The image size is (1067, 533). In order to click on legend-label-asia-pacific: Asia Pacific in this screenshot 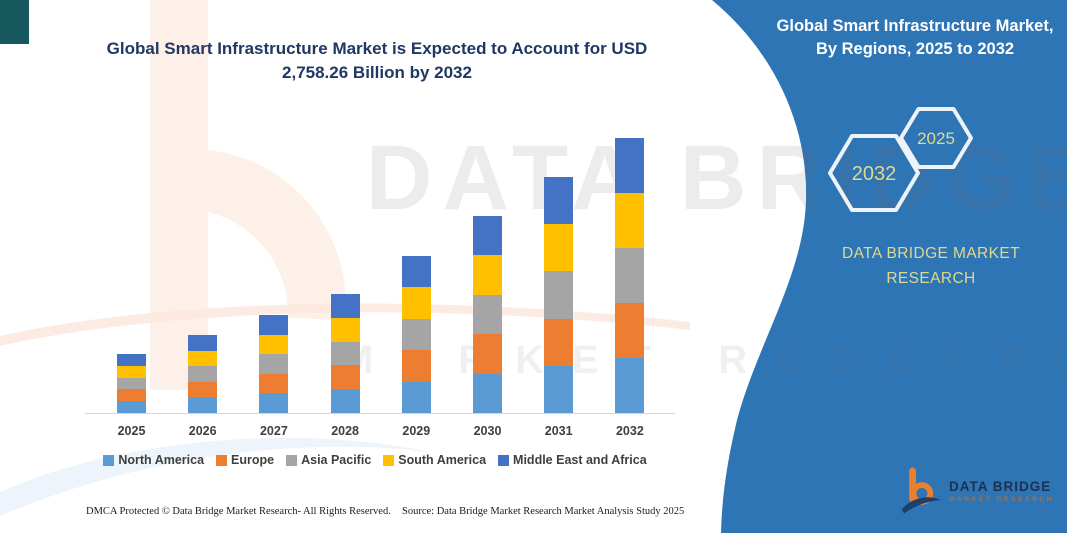, I will do `click(336, 460)`.